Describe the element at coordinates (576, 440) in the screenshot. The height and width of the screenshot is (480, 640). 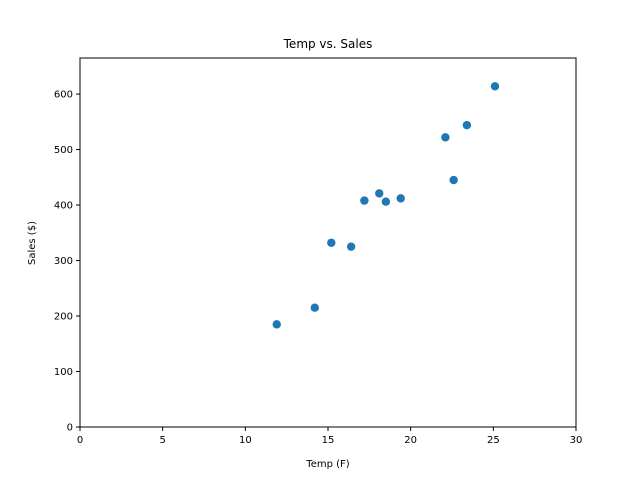
I see `x-tick-label: 30` at that location.